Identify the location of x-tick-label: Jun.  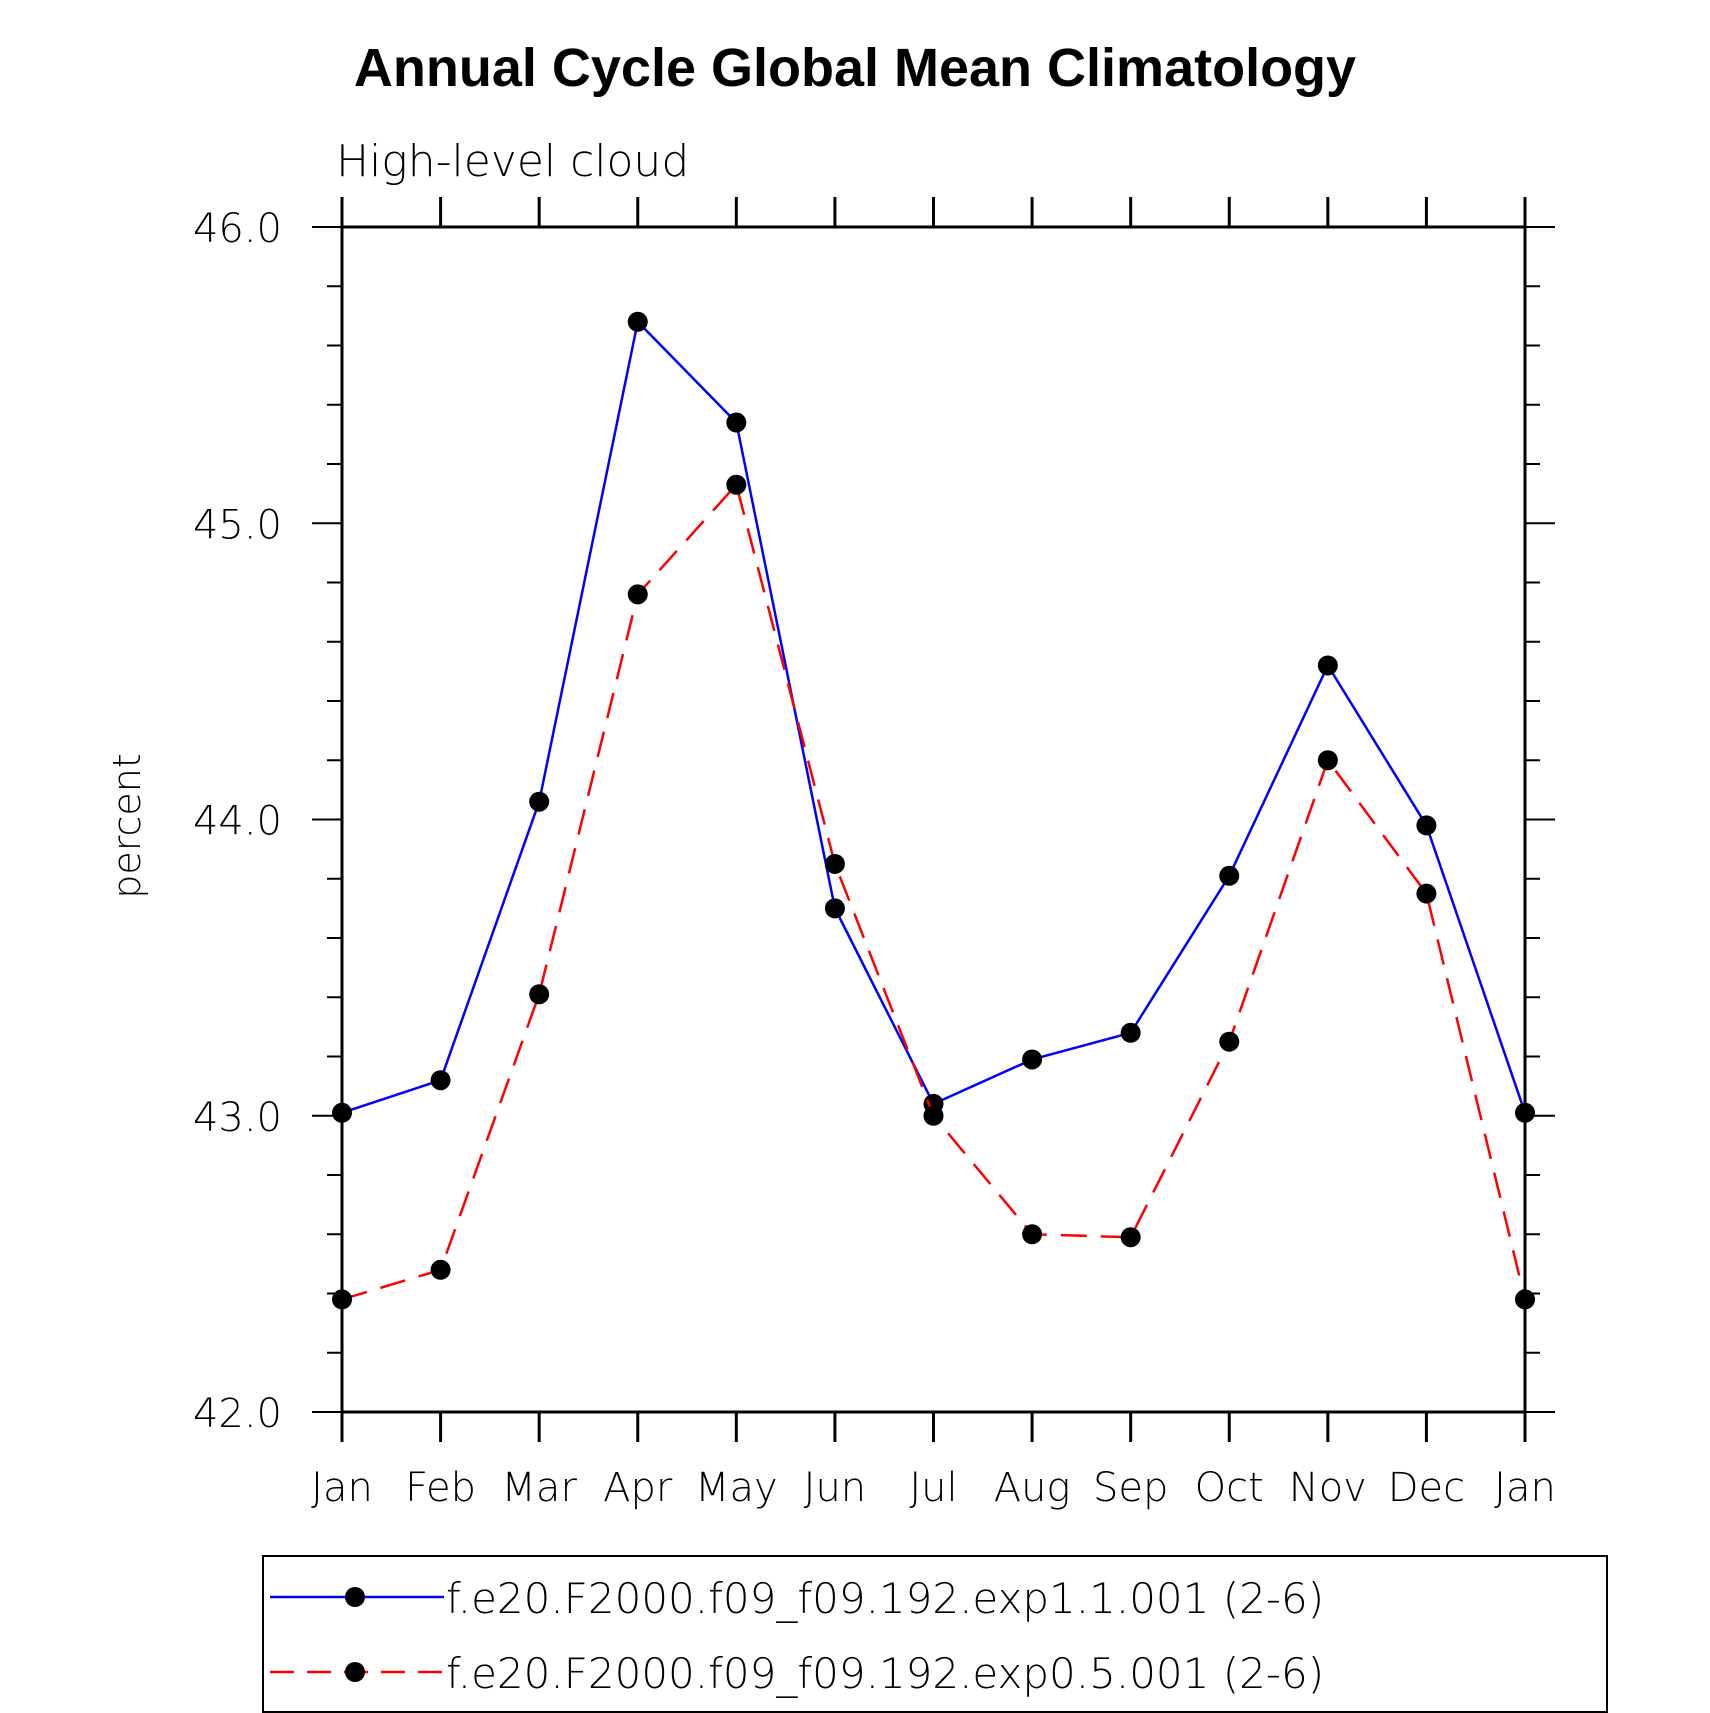
(835, 1488).